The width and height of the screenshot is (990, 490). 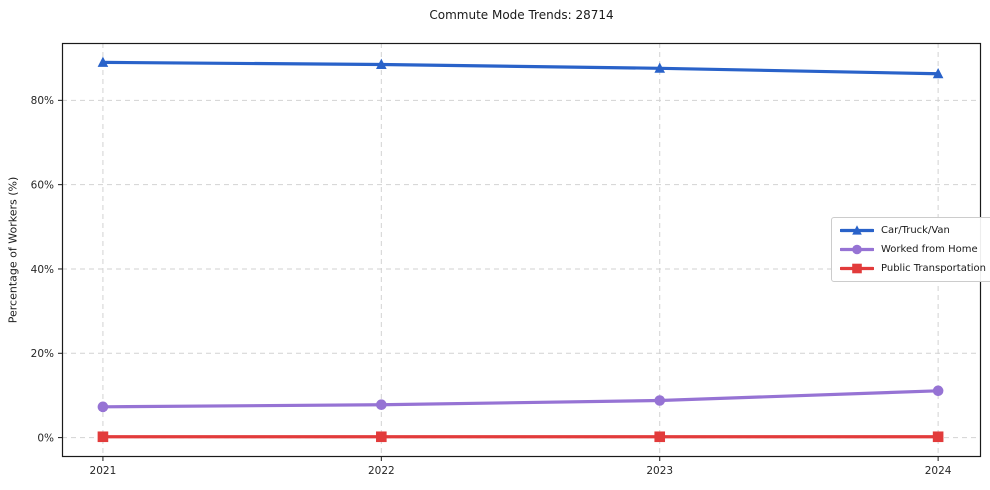 I want to click on x-tick-label: 2023, so click(x=659, y=471).